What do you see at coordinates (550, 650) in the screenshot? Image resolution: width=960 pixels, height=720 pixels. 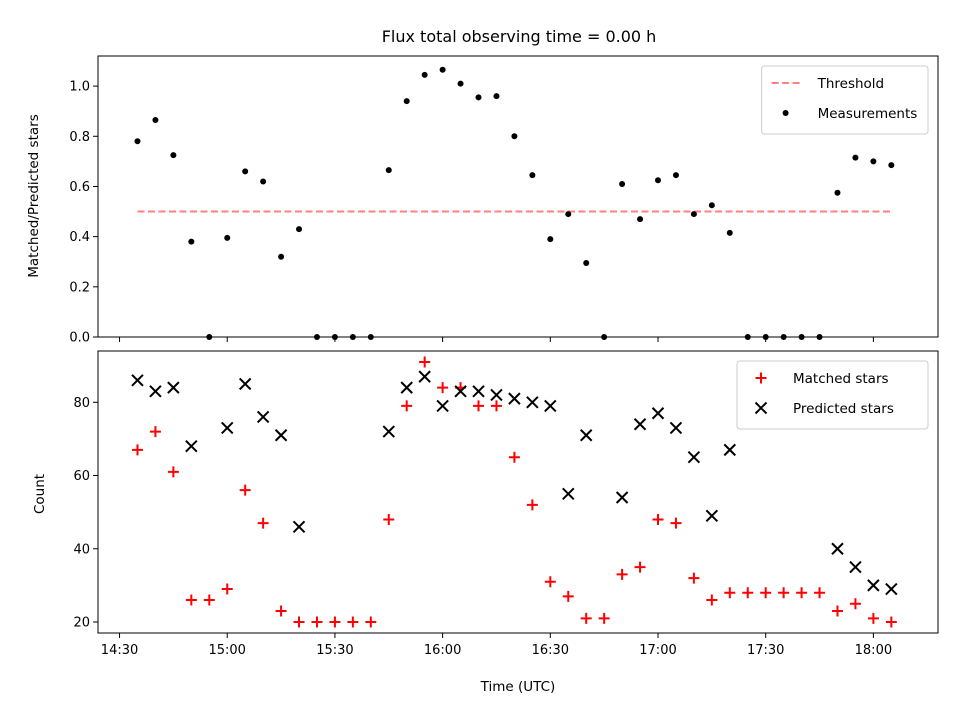 I see `x-tick-label: 16:30` at bounding box center [550, 650].